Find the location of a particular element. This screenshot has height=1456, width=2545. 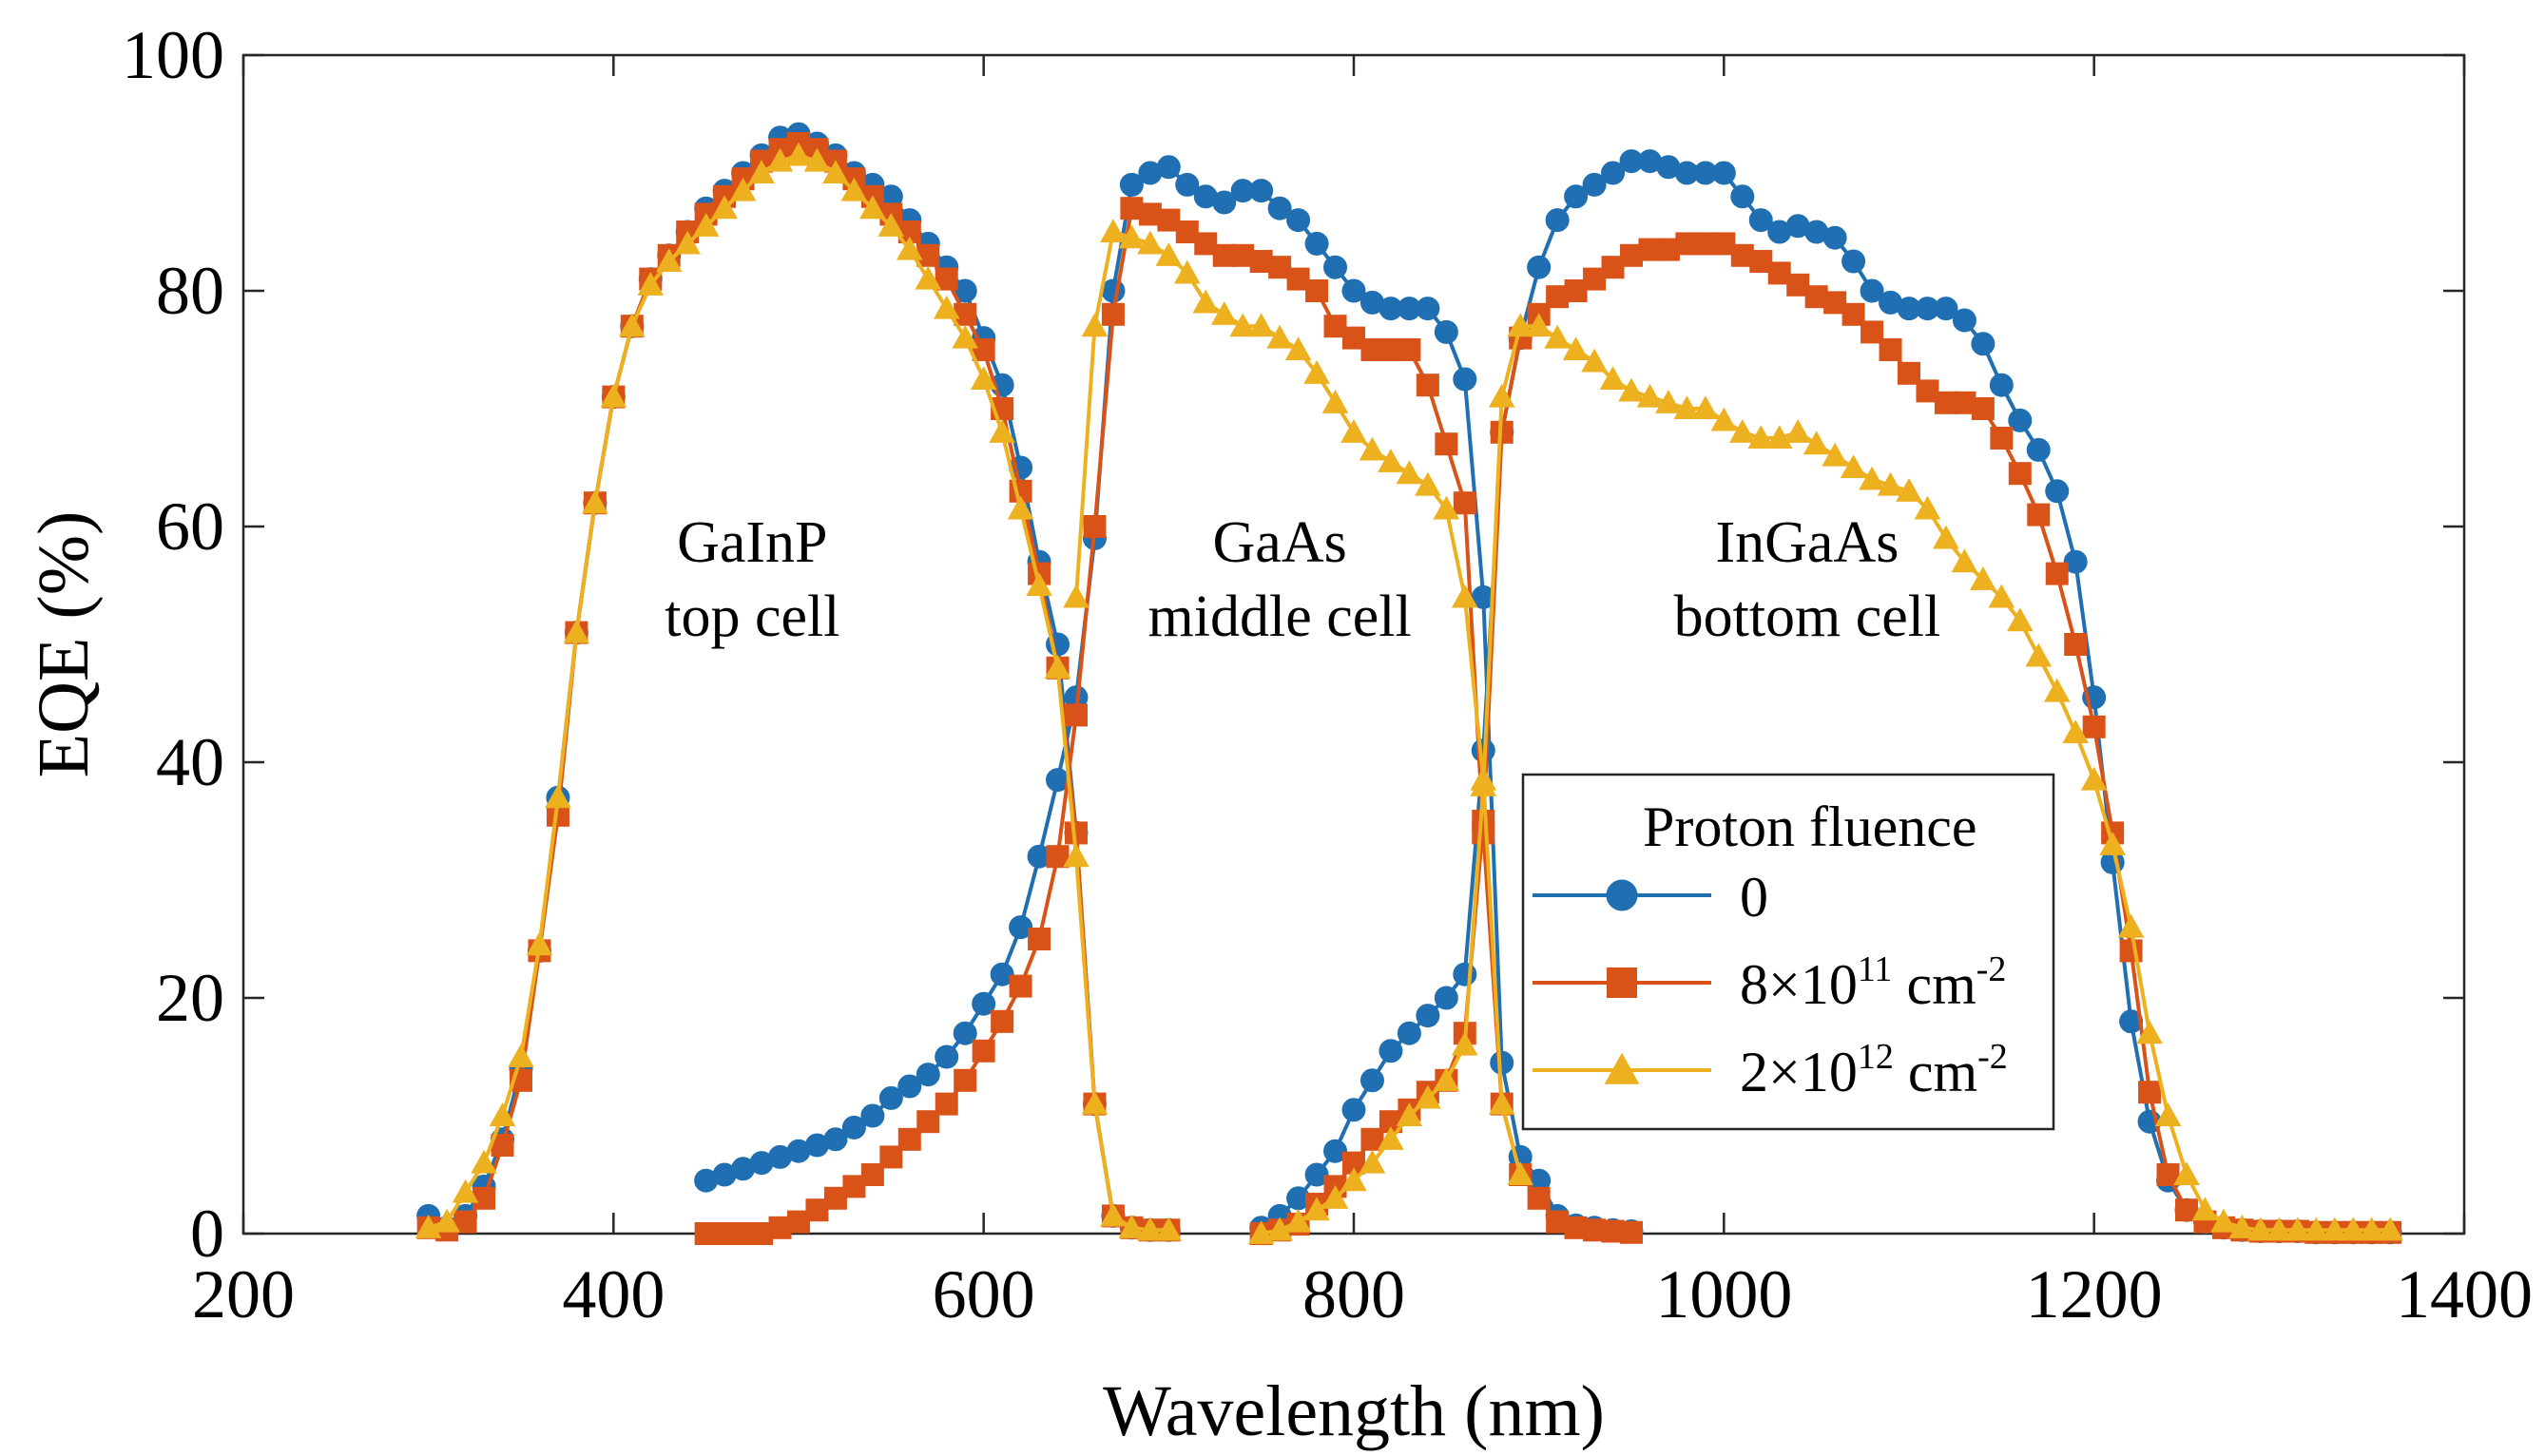

legend: Proton fluence 0 8×1011 cm-2 2×1012 cm-2 is located at coordinates (1788, 952).